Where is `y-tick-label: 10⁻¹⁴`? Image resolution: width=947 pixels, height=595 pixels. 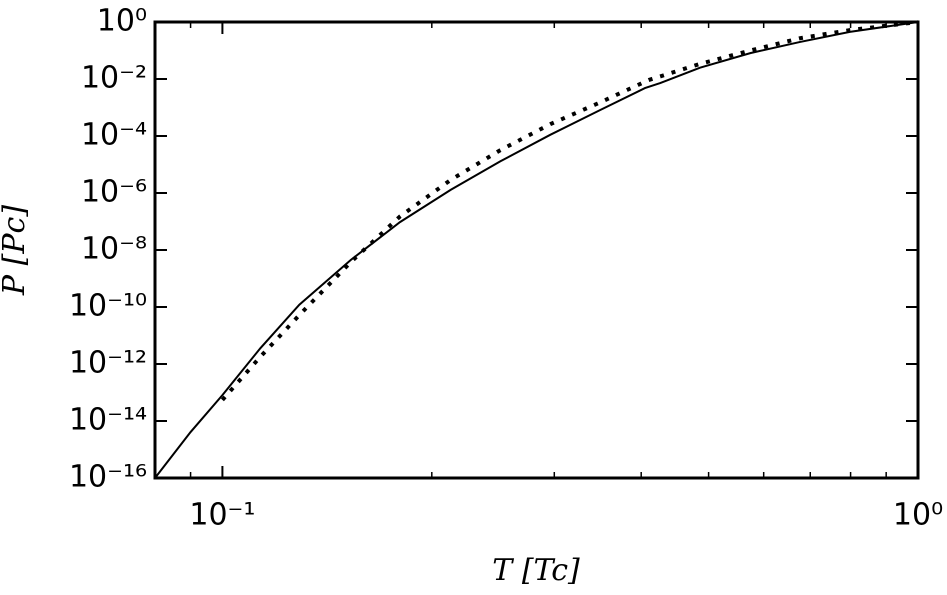
y-tick-label: 10⁻¹⁴ is located at coordinates (108, 420).